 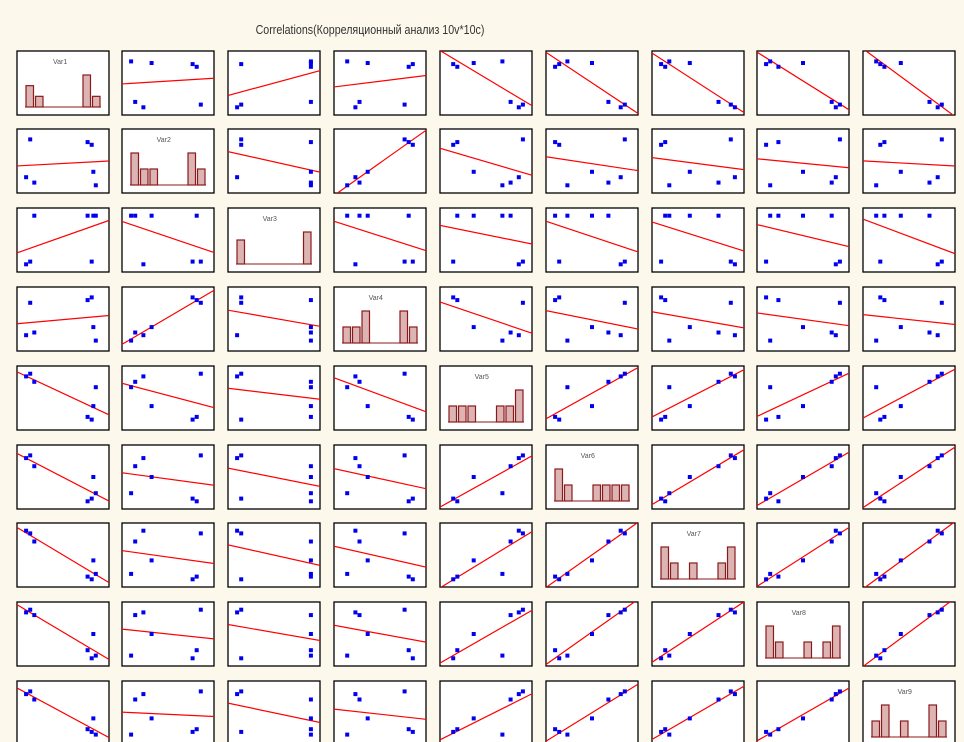 I want to click on cell-r3-c3: Var3, so click(x=274, y=240).